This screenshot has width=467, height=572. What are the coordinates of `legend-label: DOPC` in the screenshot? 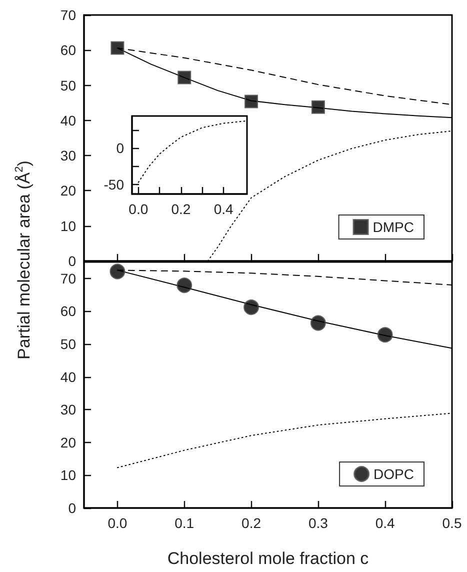 It's located at (394, 474).